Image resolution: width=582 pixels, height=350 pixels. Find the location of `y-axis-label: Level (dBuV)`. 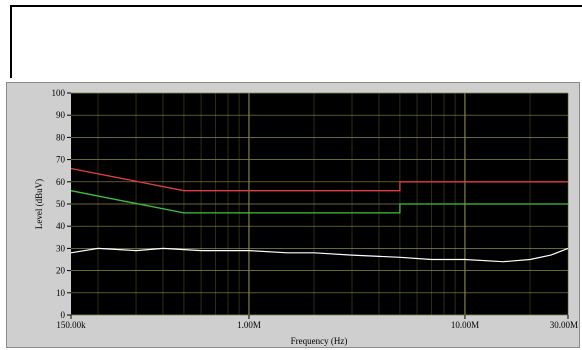

y-axis-label: Level (dBuV) is located at coordinates (39, 204).